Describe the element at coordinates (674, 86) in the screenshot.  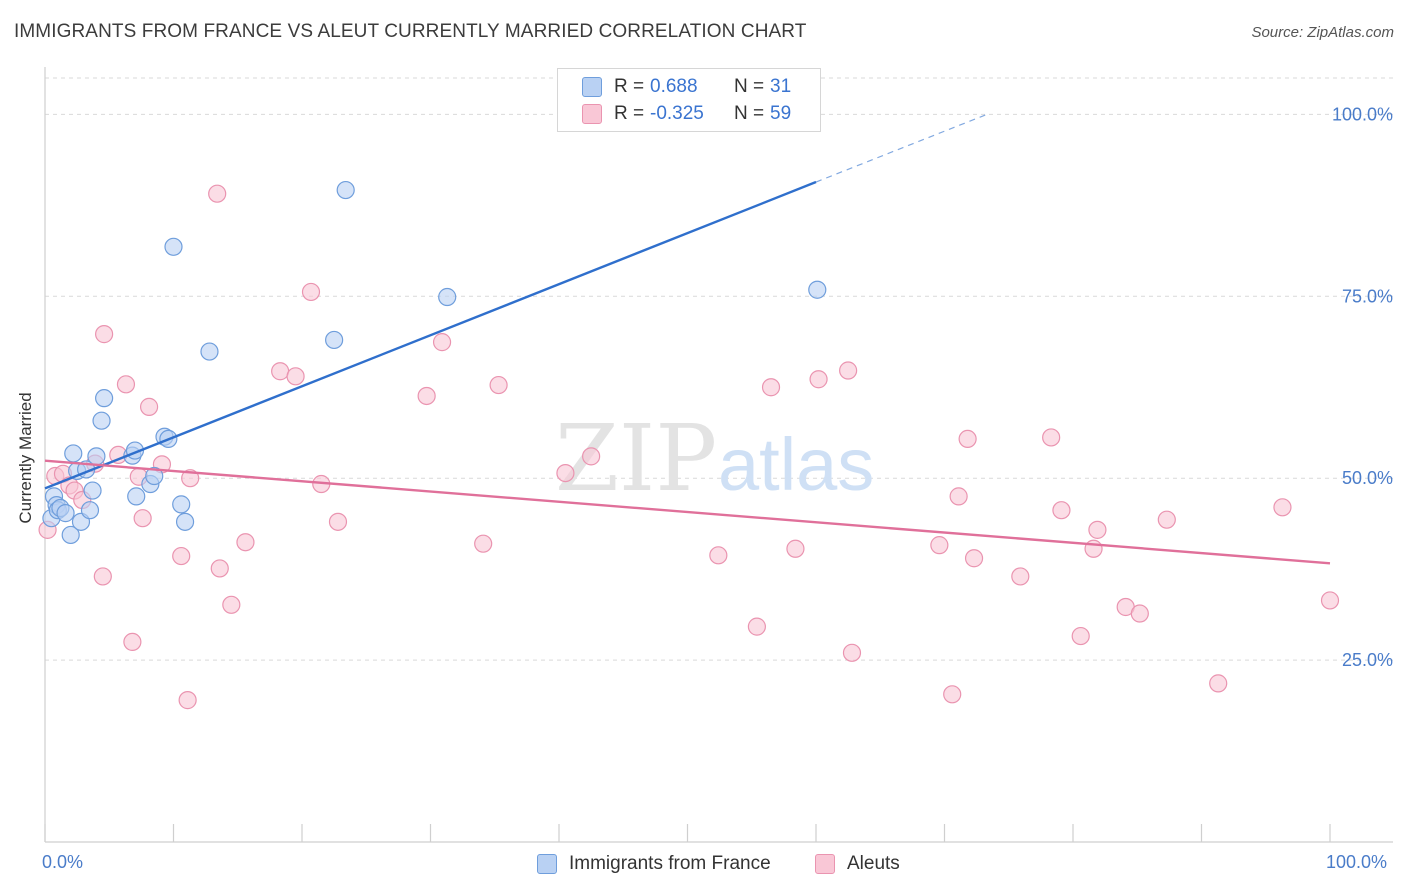
I see `legend-r-value: 0.688` at that location.